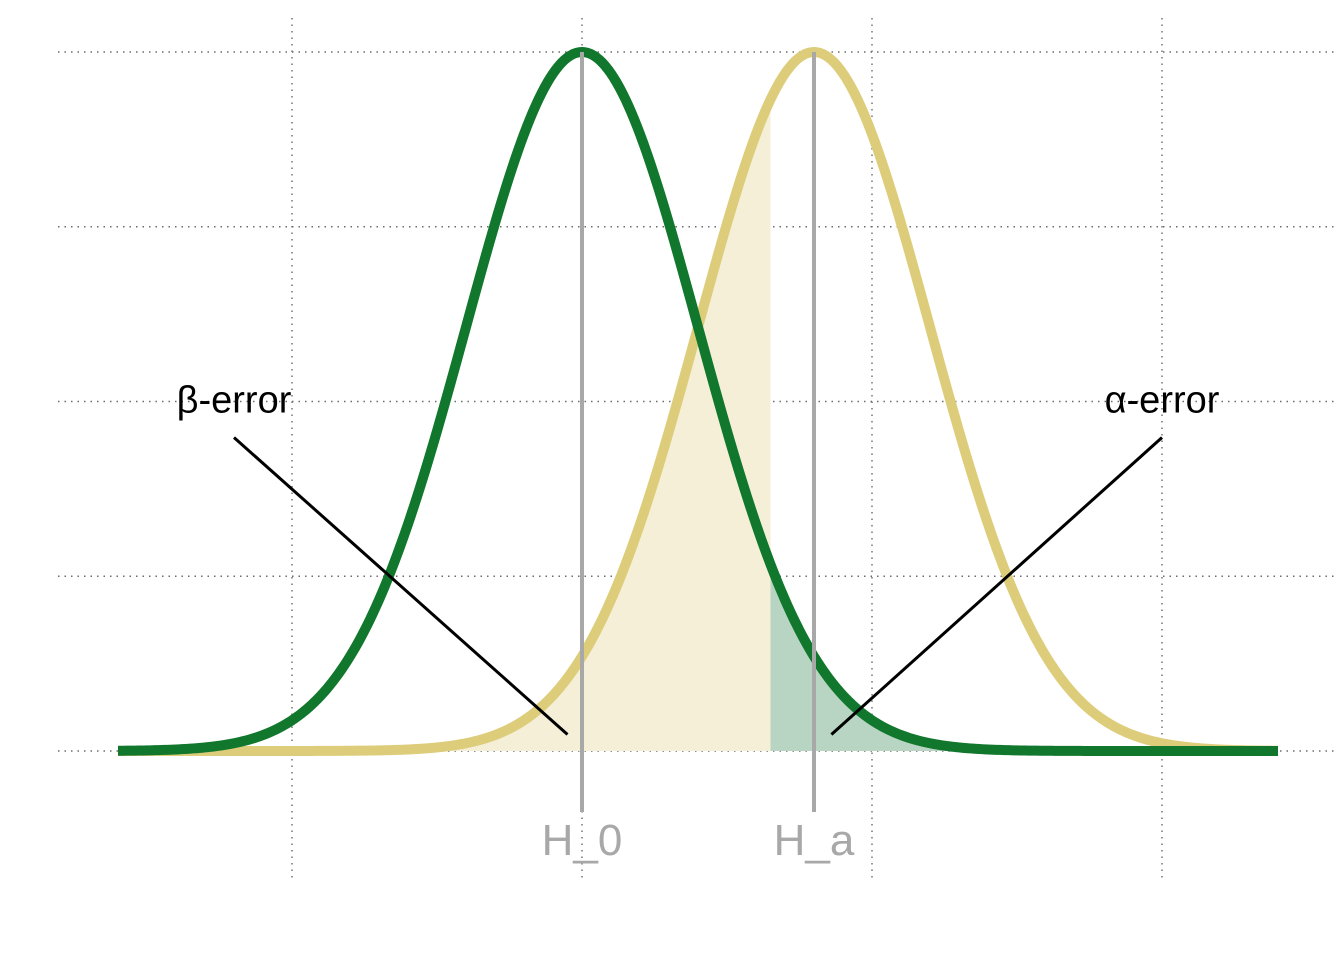  What do you see at coordinates (401, 586) in the screenshot?
I see `beta-error-pointer` at bounding box center [401, 586].